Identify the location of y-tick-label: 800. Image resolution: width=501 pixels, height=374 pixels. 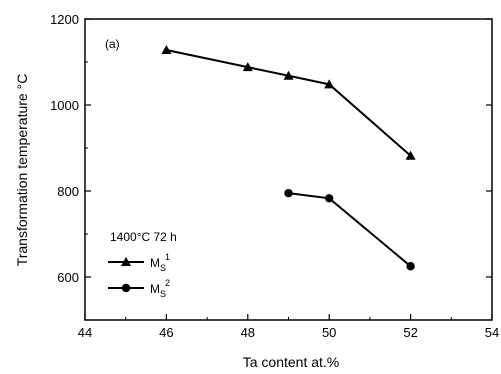
(68, 191).